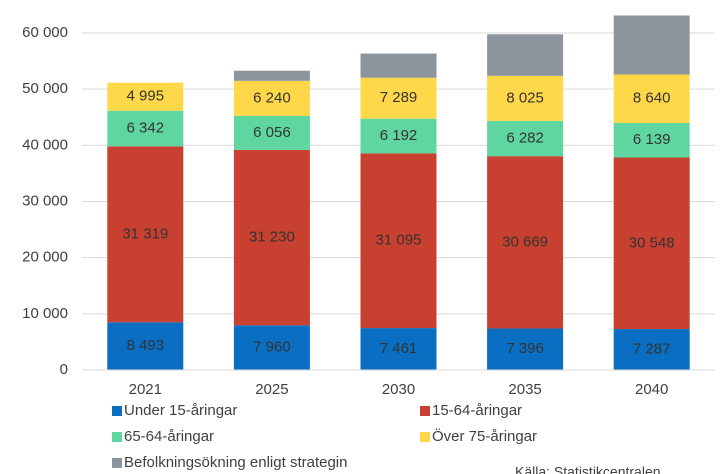  Describe the element at coordinates (45, 144) in the screenshot. I see `y-tick-label: 40 000` at that location.